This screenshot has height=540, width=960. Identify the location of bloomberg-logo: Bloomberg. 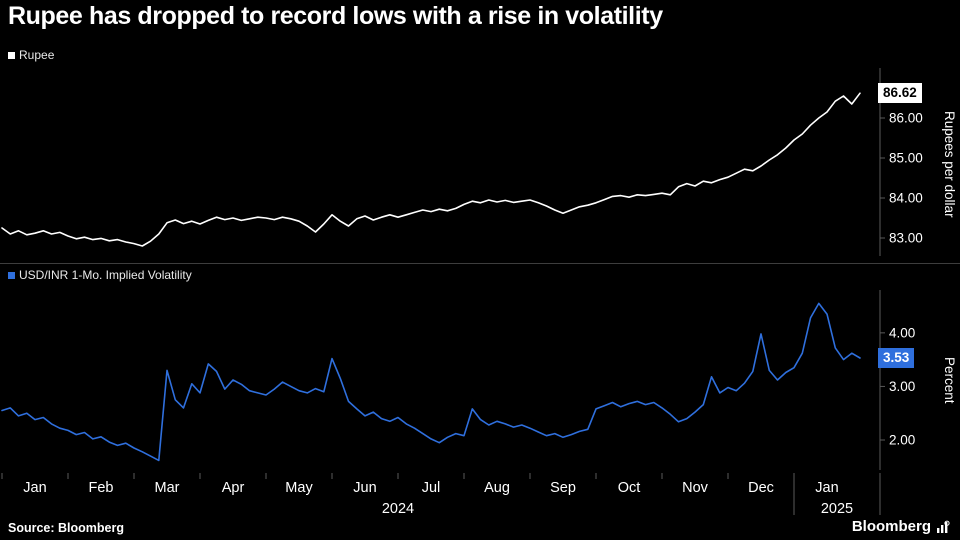
(901, 526).